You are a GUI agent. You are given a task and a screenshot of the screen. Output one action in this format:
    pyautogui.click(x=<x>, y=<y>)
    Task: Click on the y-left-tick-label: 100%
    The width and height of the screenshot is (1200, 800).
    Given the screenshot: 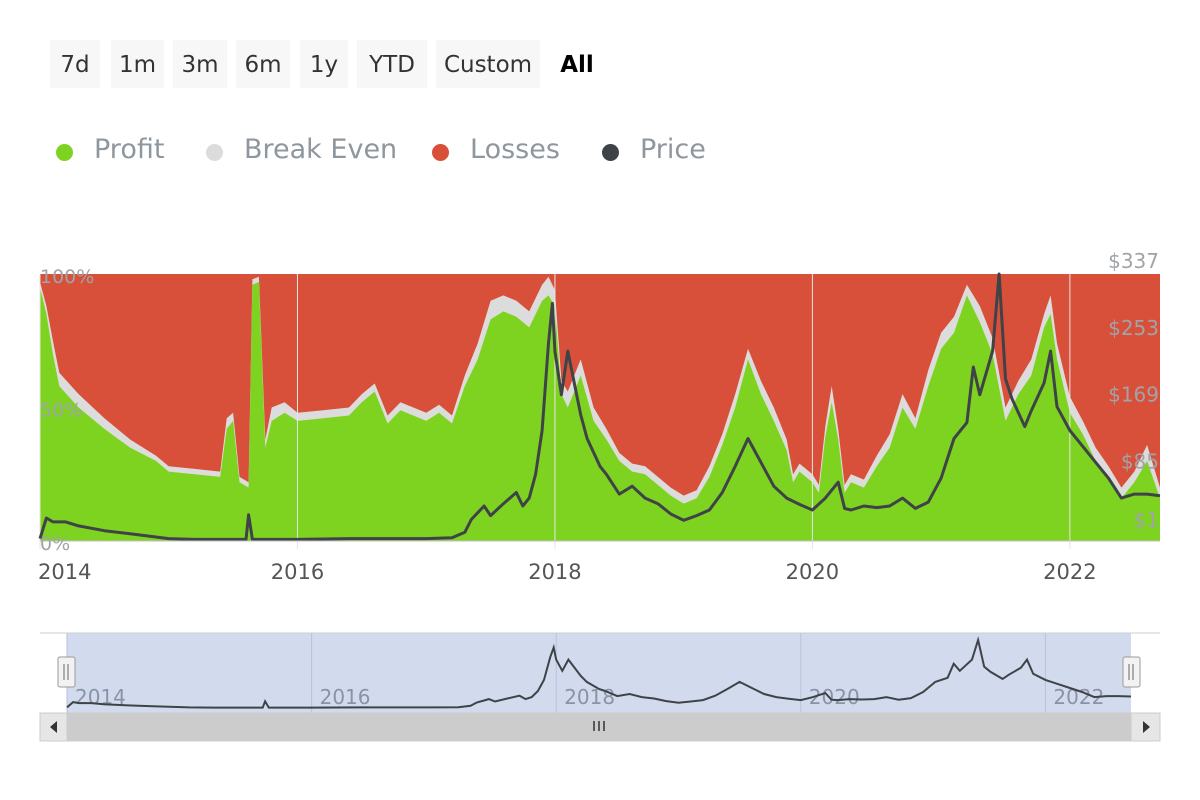 What is the action you would take?
    pyautogui.click(x=67, y=277)
    